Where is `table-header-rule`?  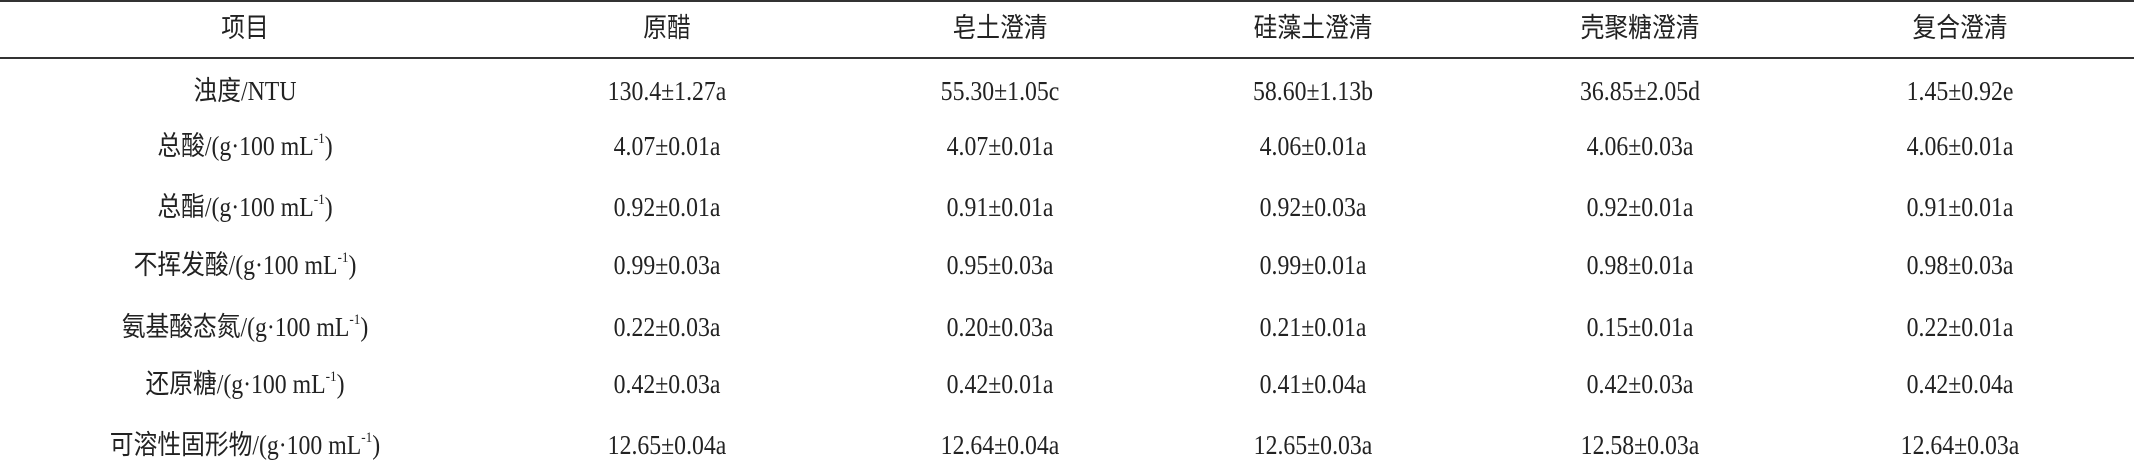
table-header-rule is located at coordinates (1067, 58).